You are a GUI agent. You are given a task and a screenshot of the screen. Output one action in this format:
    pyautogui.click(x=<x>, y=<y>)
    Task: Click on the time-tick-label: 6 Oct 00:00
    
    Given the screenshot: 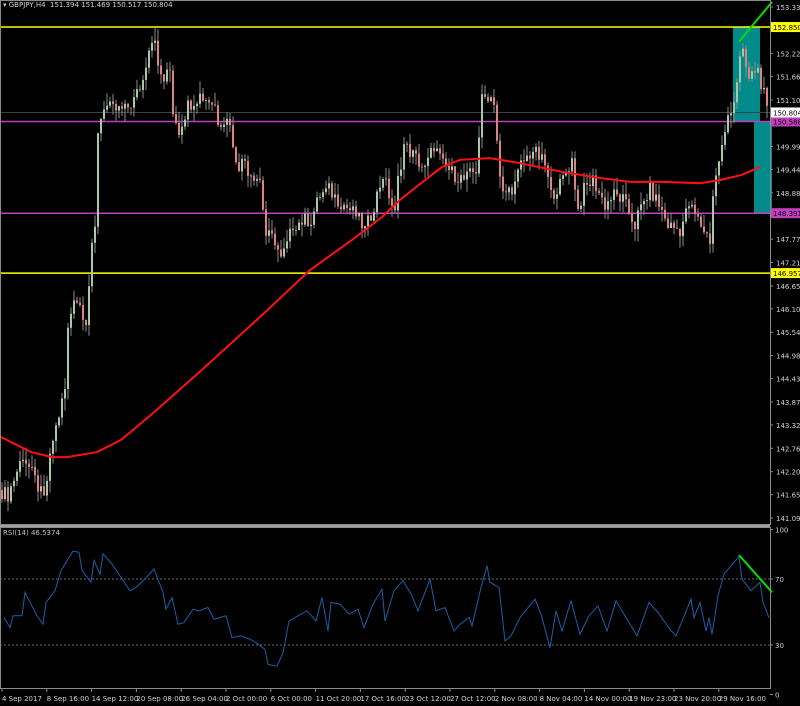 What is the action you would take?
    pyautogui.click(x=291, y=699)
    